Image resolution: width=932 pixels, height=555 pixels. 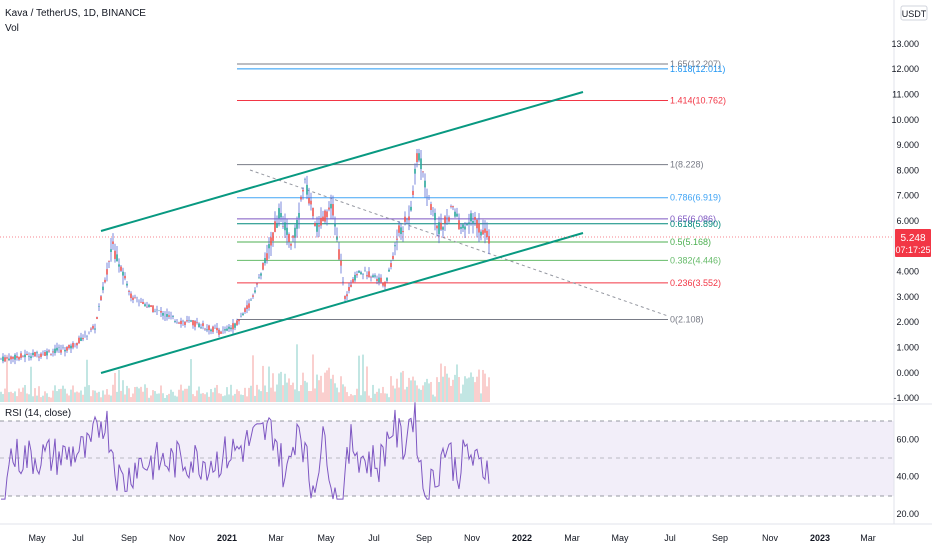 I want to click on channel-upper-line, so click(x=342, y=161).